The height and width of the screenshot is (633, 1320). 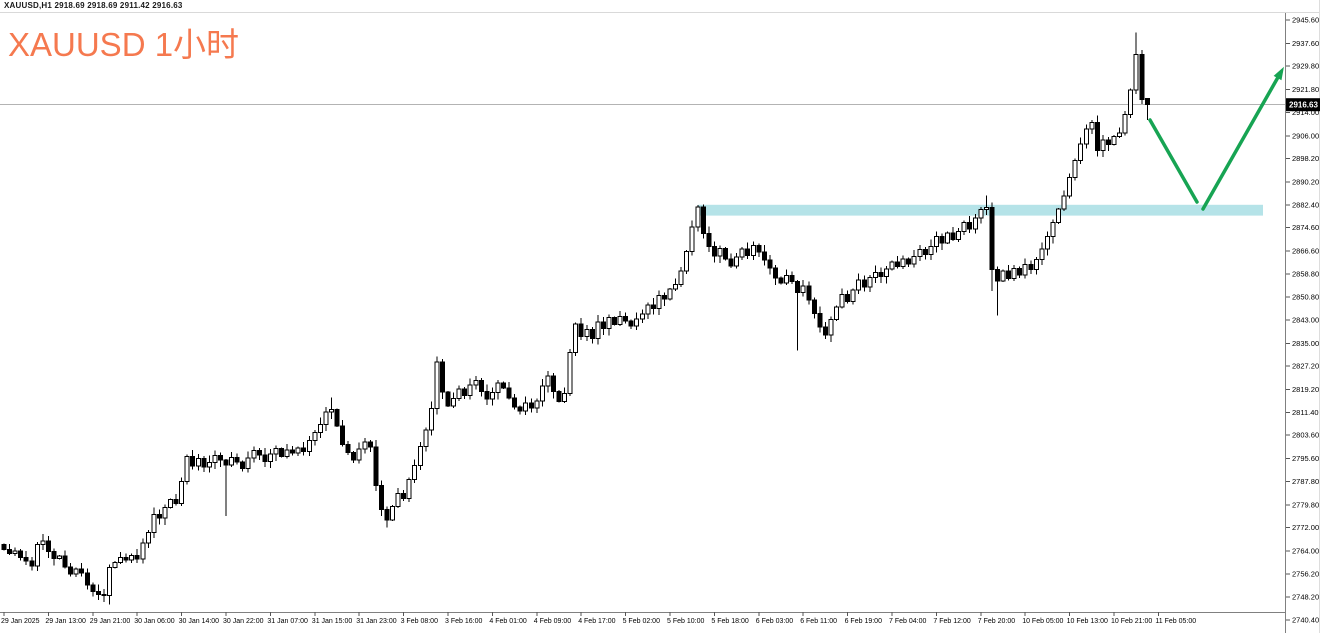 What do you see at coordinates (110, 621) in the screenshot?
I see `time-tick-label: 29 Jan 21:00` at bounding box center [110, 621].